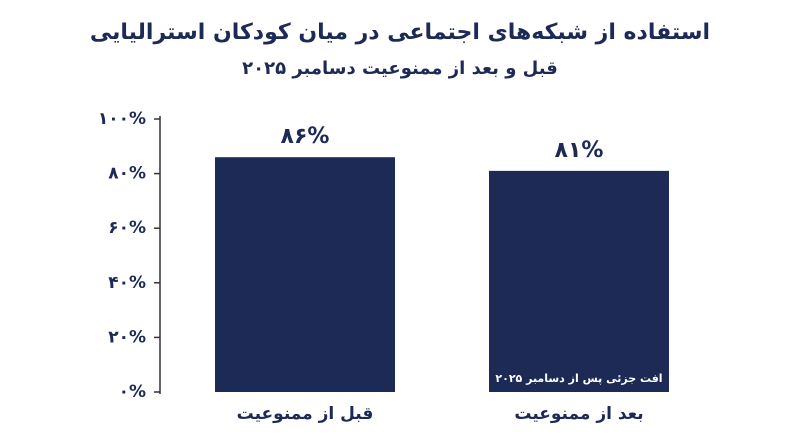 The height and width of the screenshot is (447, 800). I want to click on y-tick-label: ۶۰%, so click(127, 228).